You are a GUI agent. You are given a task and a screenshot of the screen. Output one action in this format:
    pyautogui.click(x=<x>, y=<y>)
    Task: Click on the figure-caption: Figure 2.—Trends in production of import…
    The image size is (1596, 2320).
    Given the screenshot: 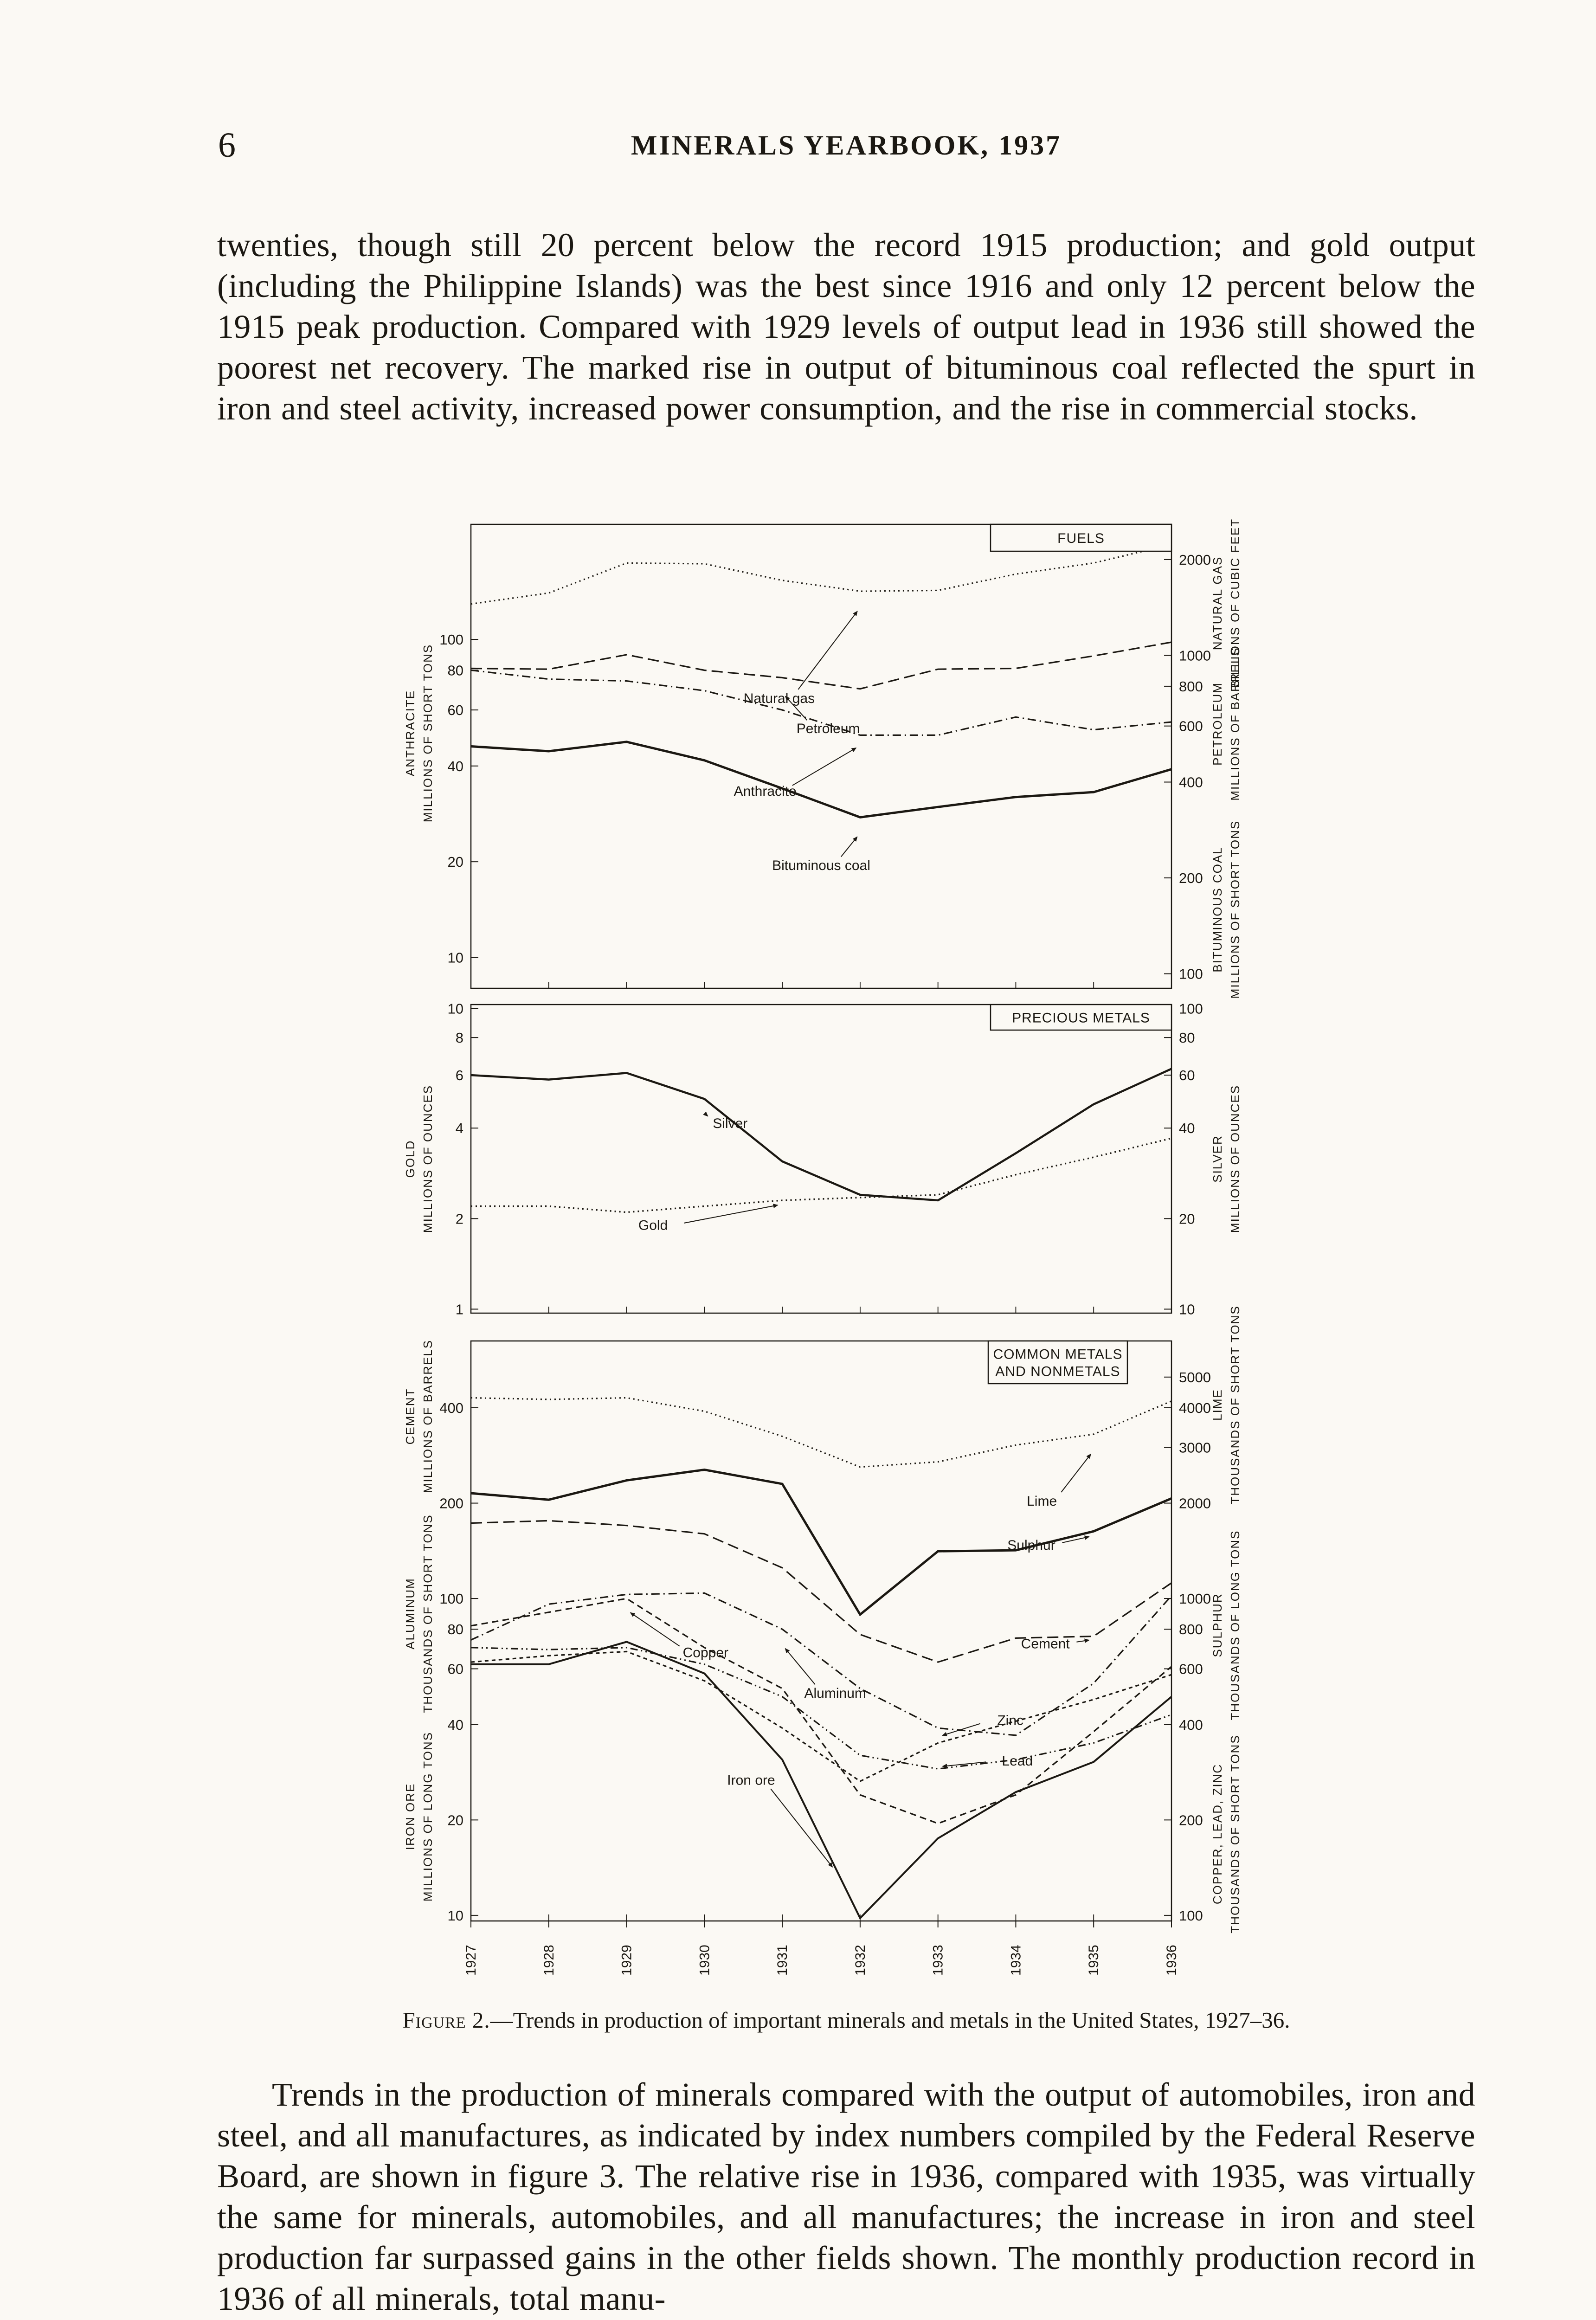 What is the action you would take?
    pyautogui.click(x=846, y=2020)
    